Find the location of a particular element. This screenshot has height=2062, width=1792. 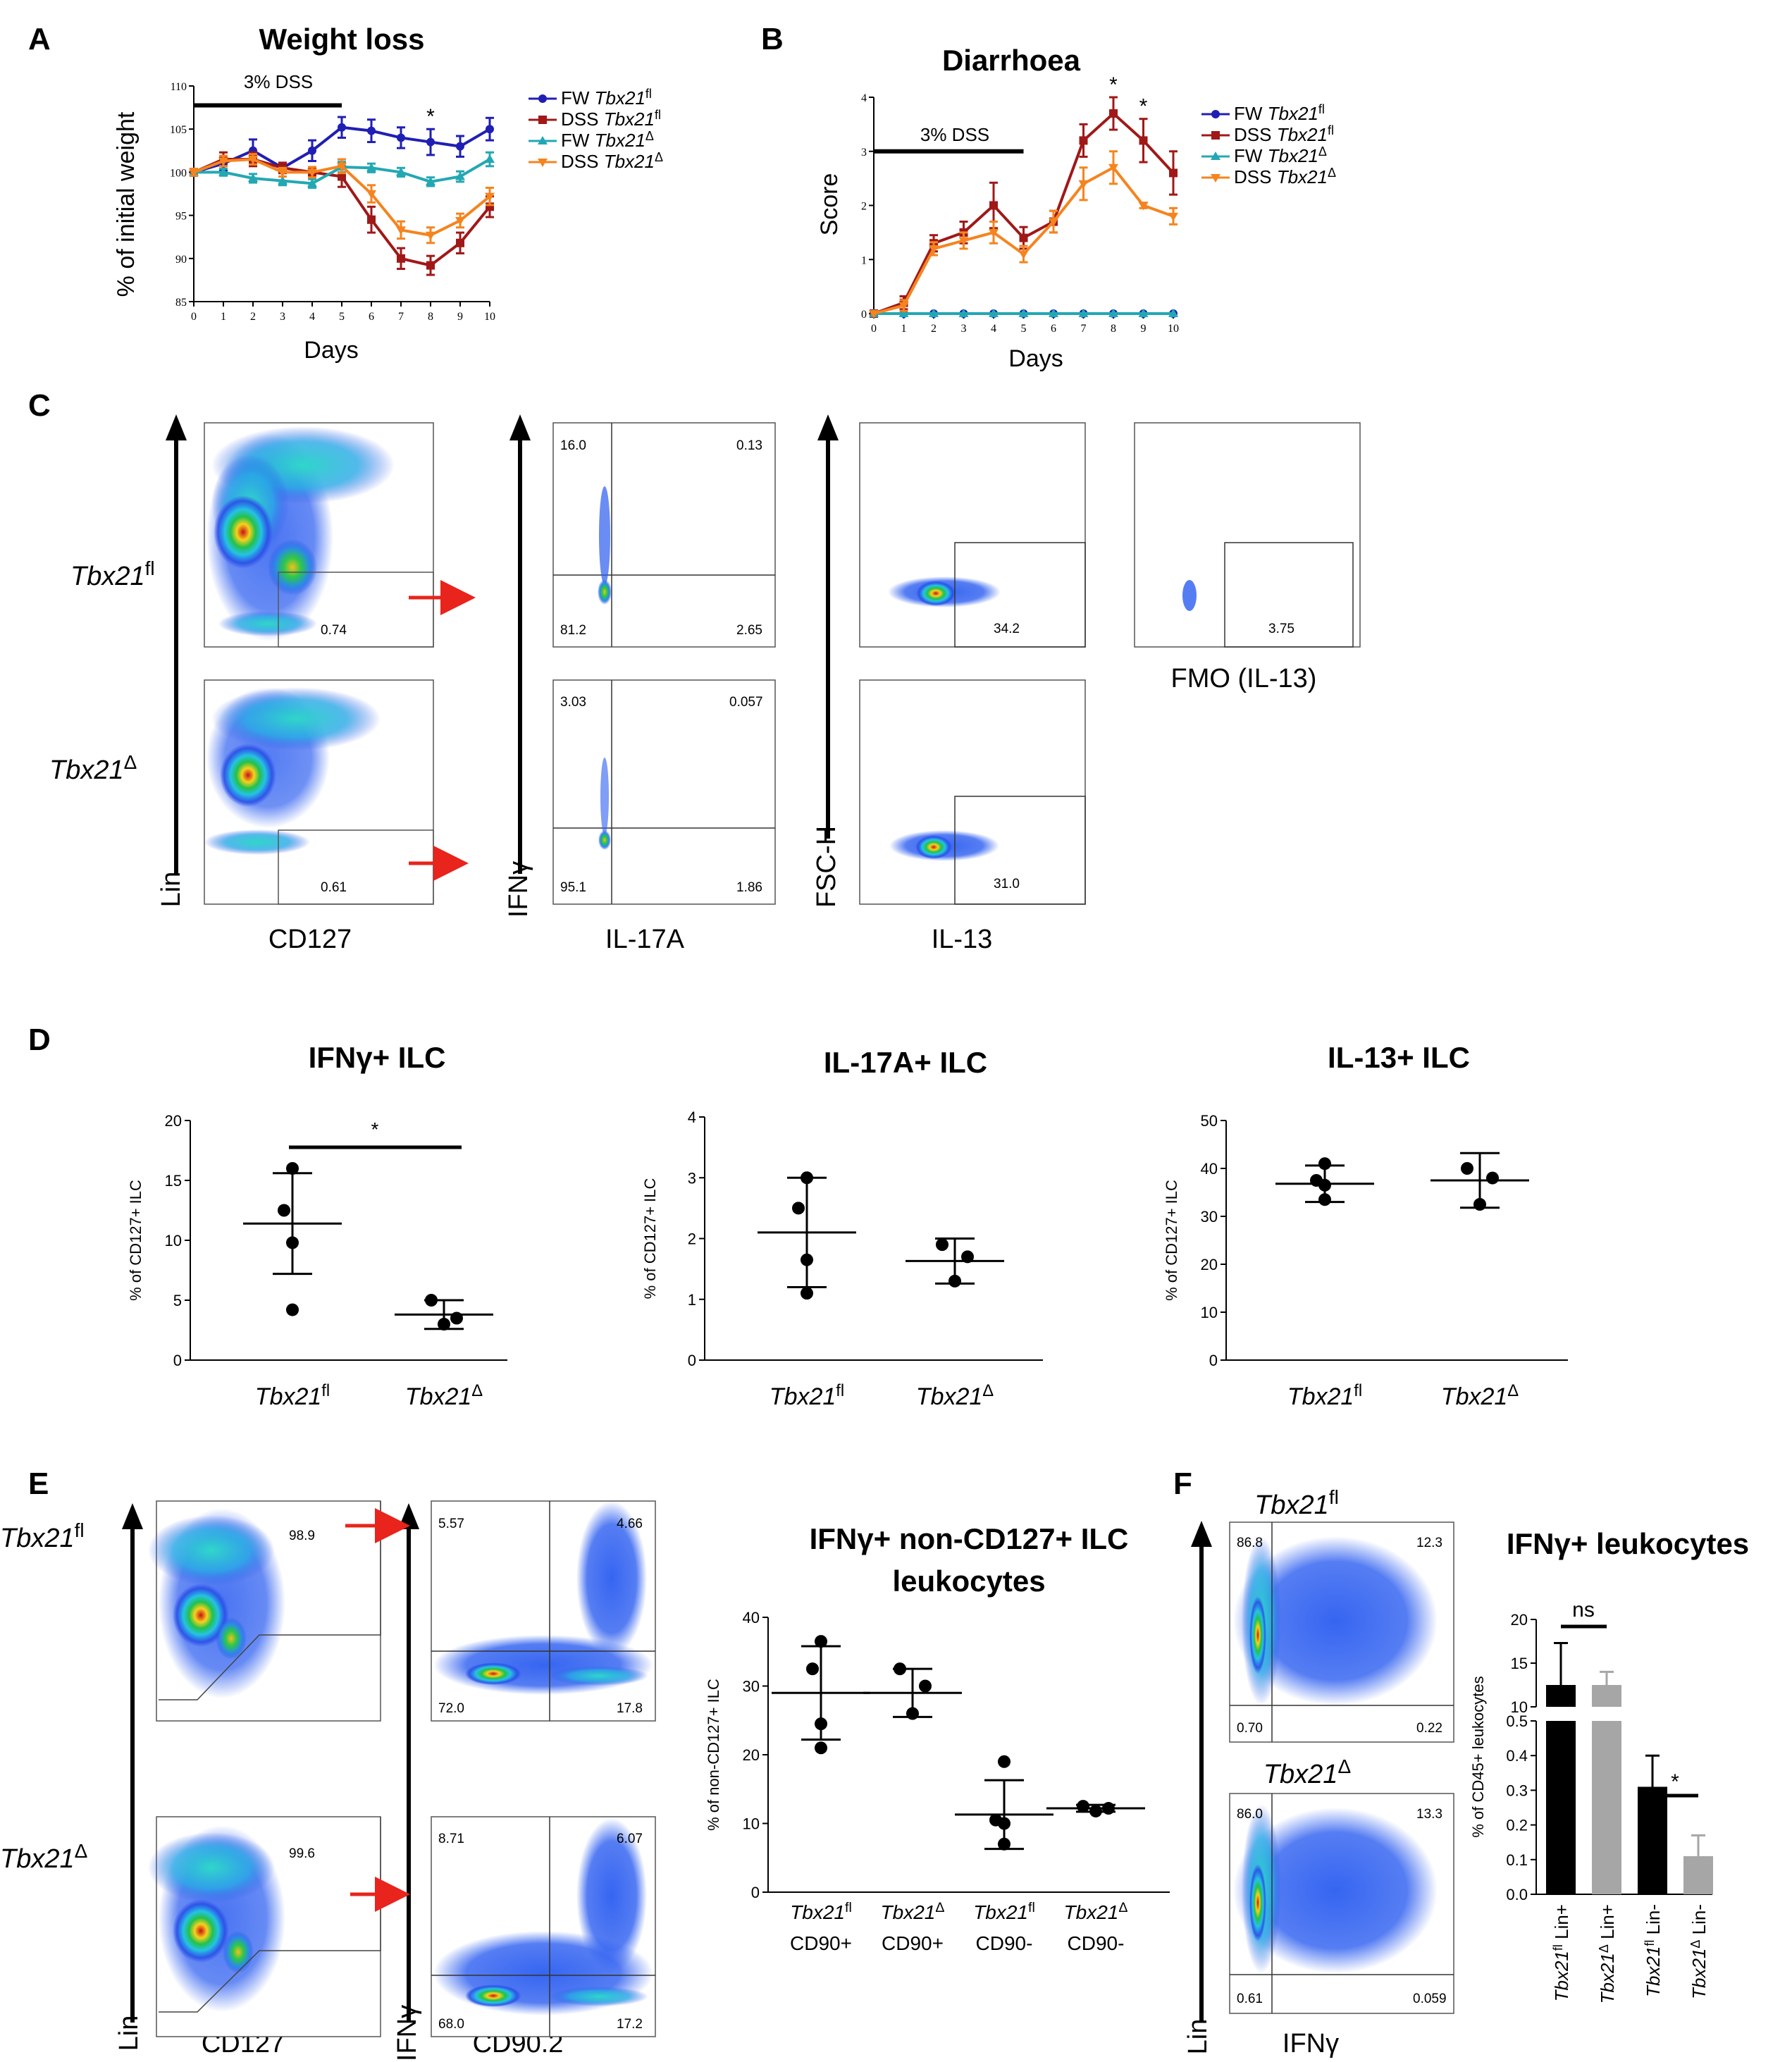

e-chart-ytick-label: 20 is located at coordinates (751, 1755).